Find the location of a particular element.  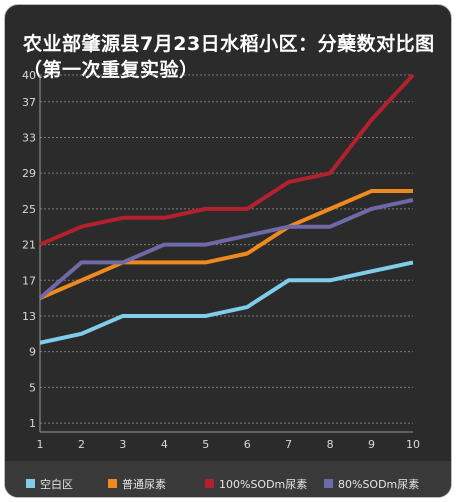

series-line is located at coordinates (226, 302).